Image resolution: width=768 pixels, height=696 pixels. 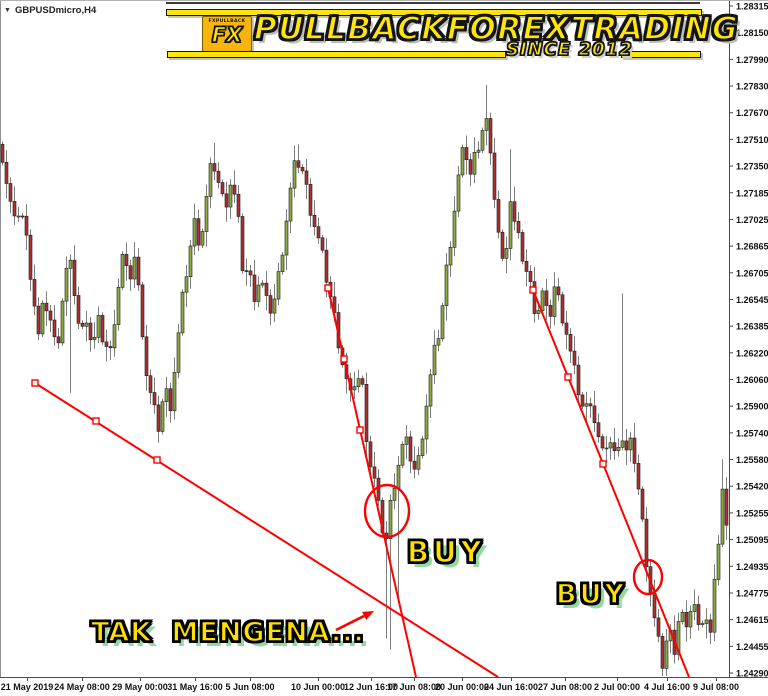 I want to click on buy-label-2: BUY, so click(x=591, y=594).